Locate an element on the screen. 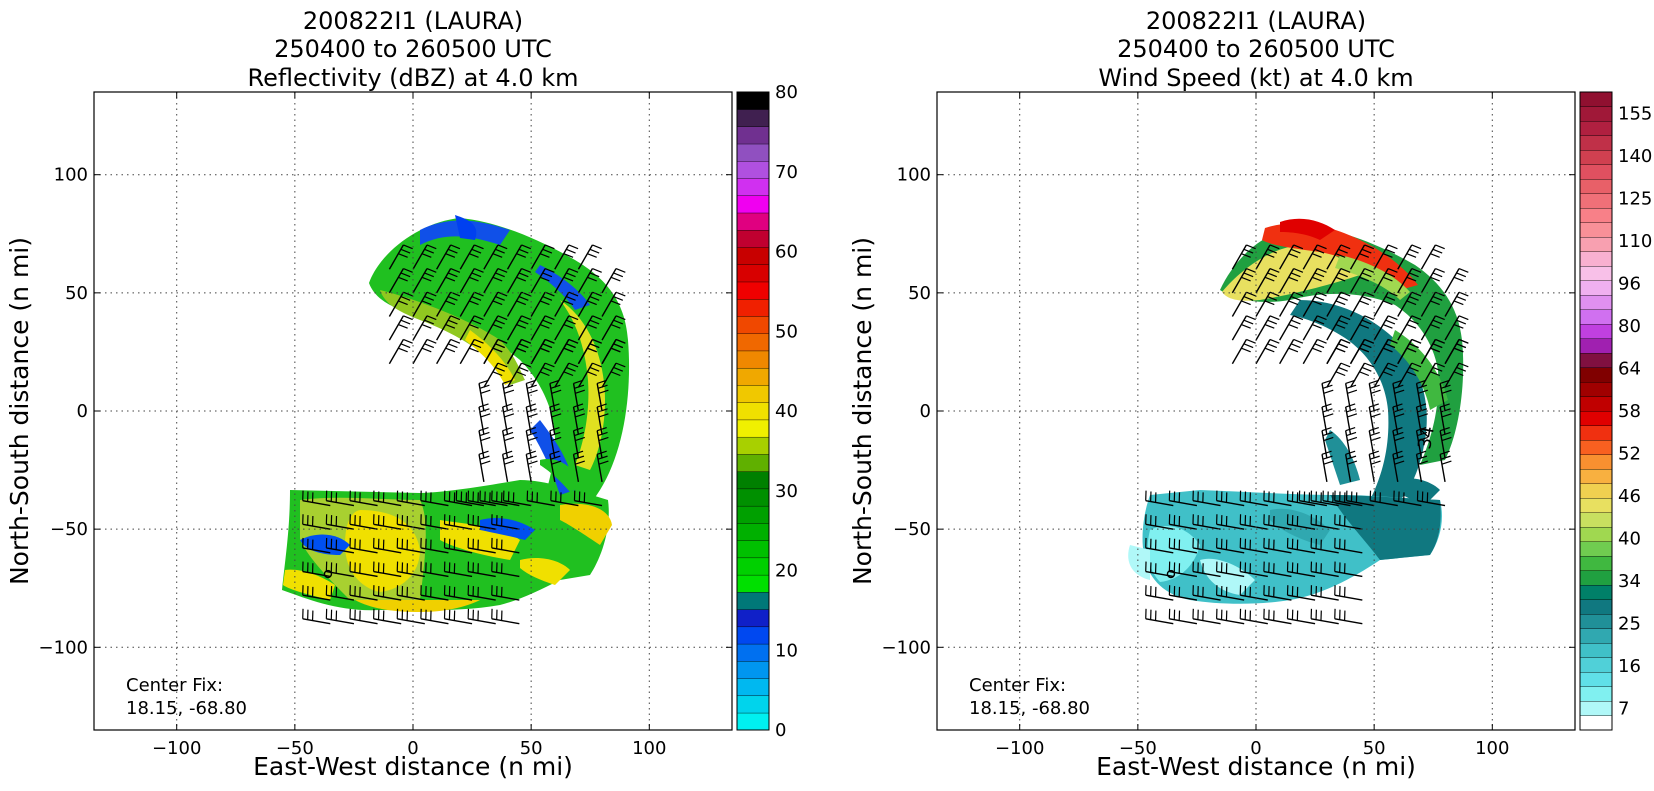  colorbar-tick-label: 7 is located at coordinates (1623, 709).